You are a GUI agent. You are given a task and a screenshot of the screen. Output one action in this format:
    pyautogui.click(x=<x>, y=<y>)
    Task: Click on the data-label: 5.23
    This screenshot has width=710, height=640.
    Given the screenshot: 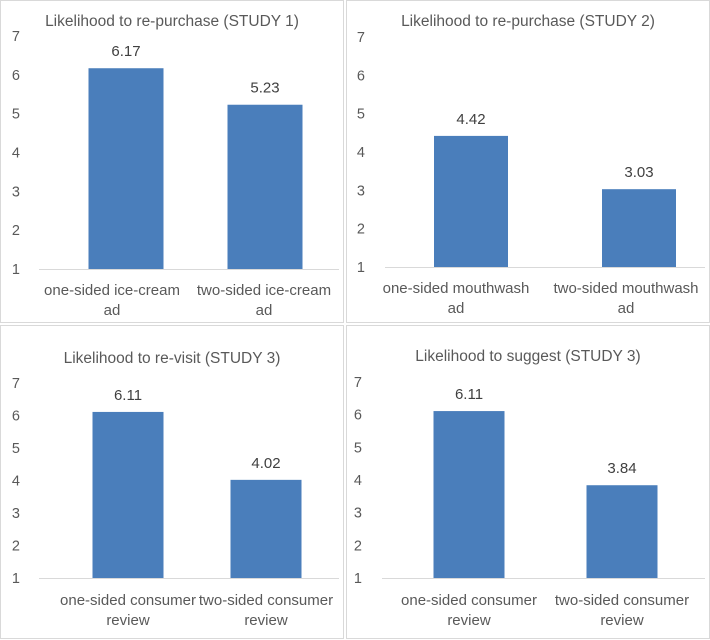 What is the action you would take?
    pyautogui.click(x=264, y=88)
    